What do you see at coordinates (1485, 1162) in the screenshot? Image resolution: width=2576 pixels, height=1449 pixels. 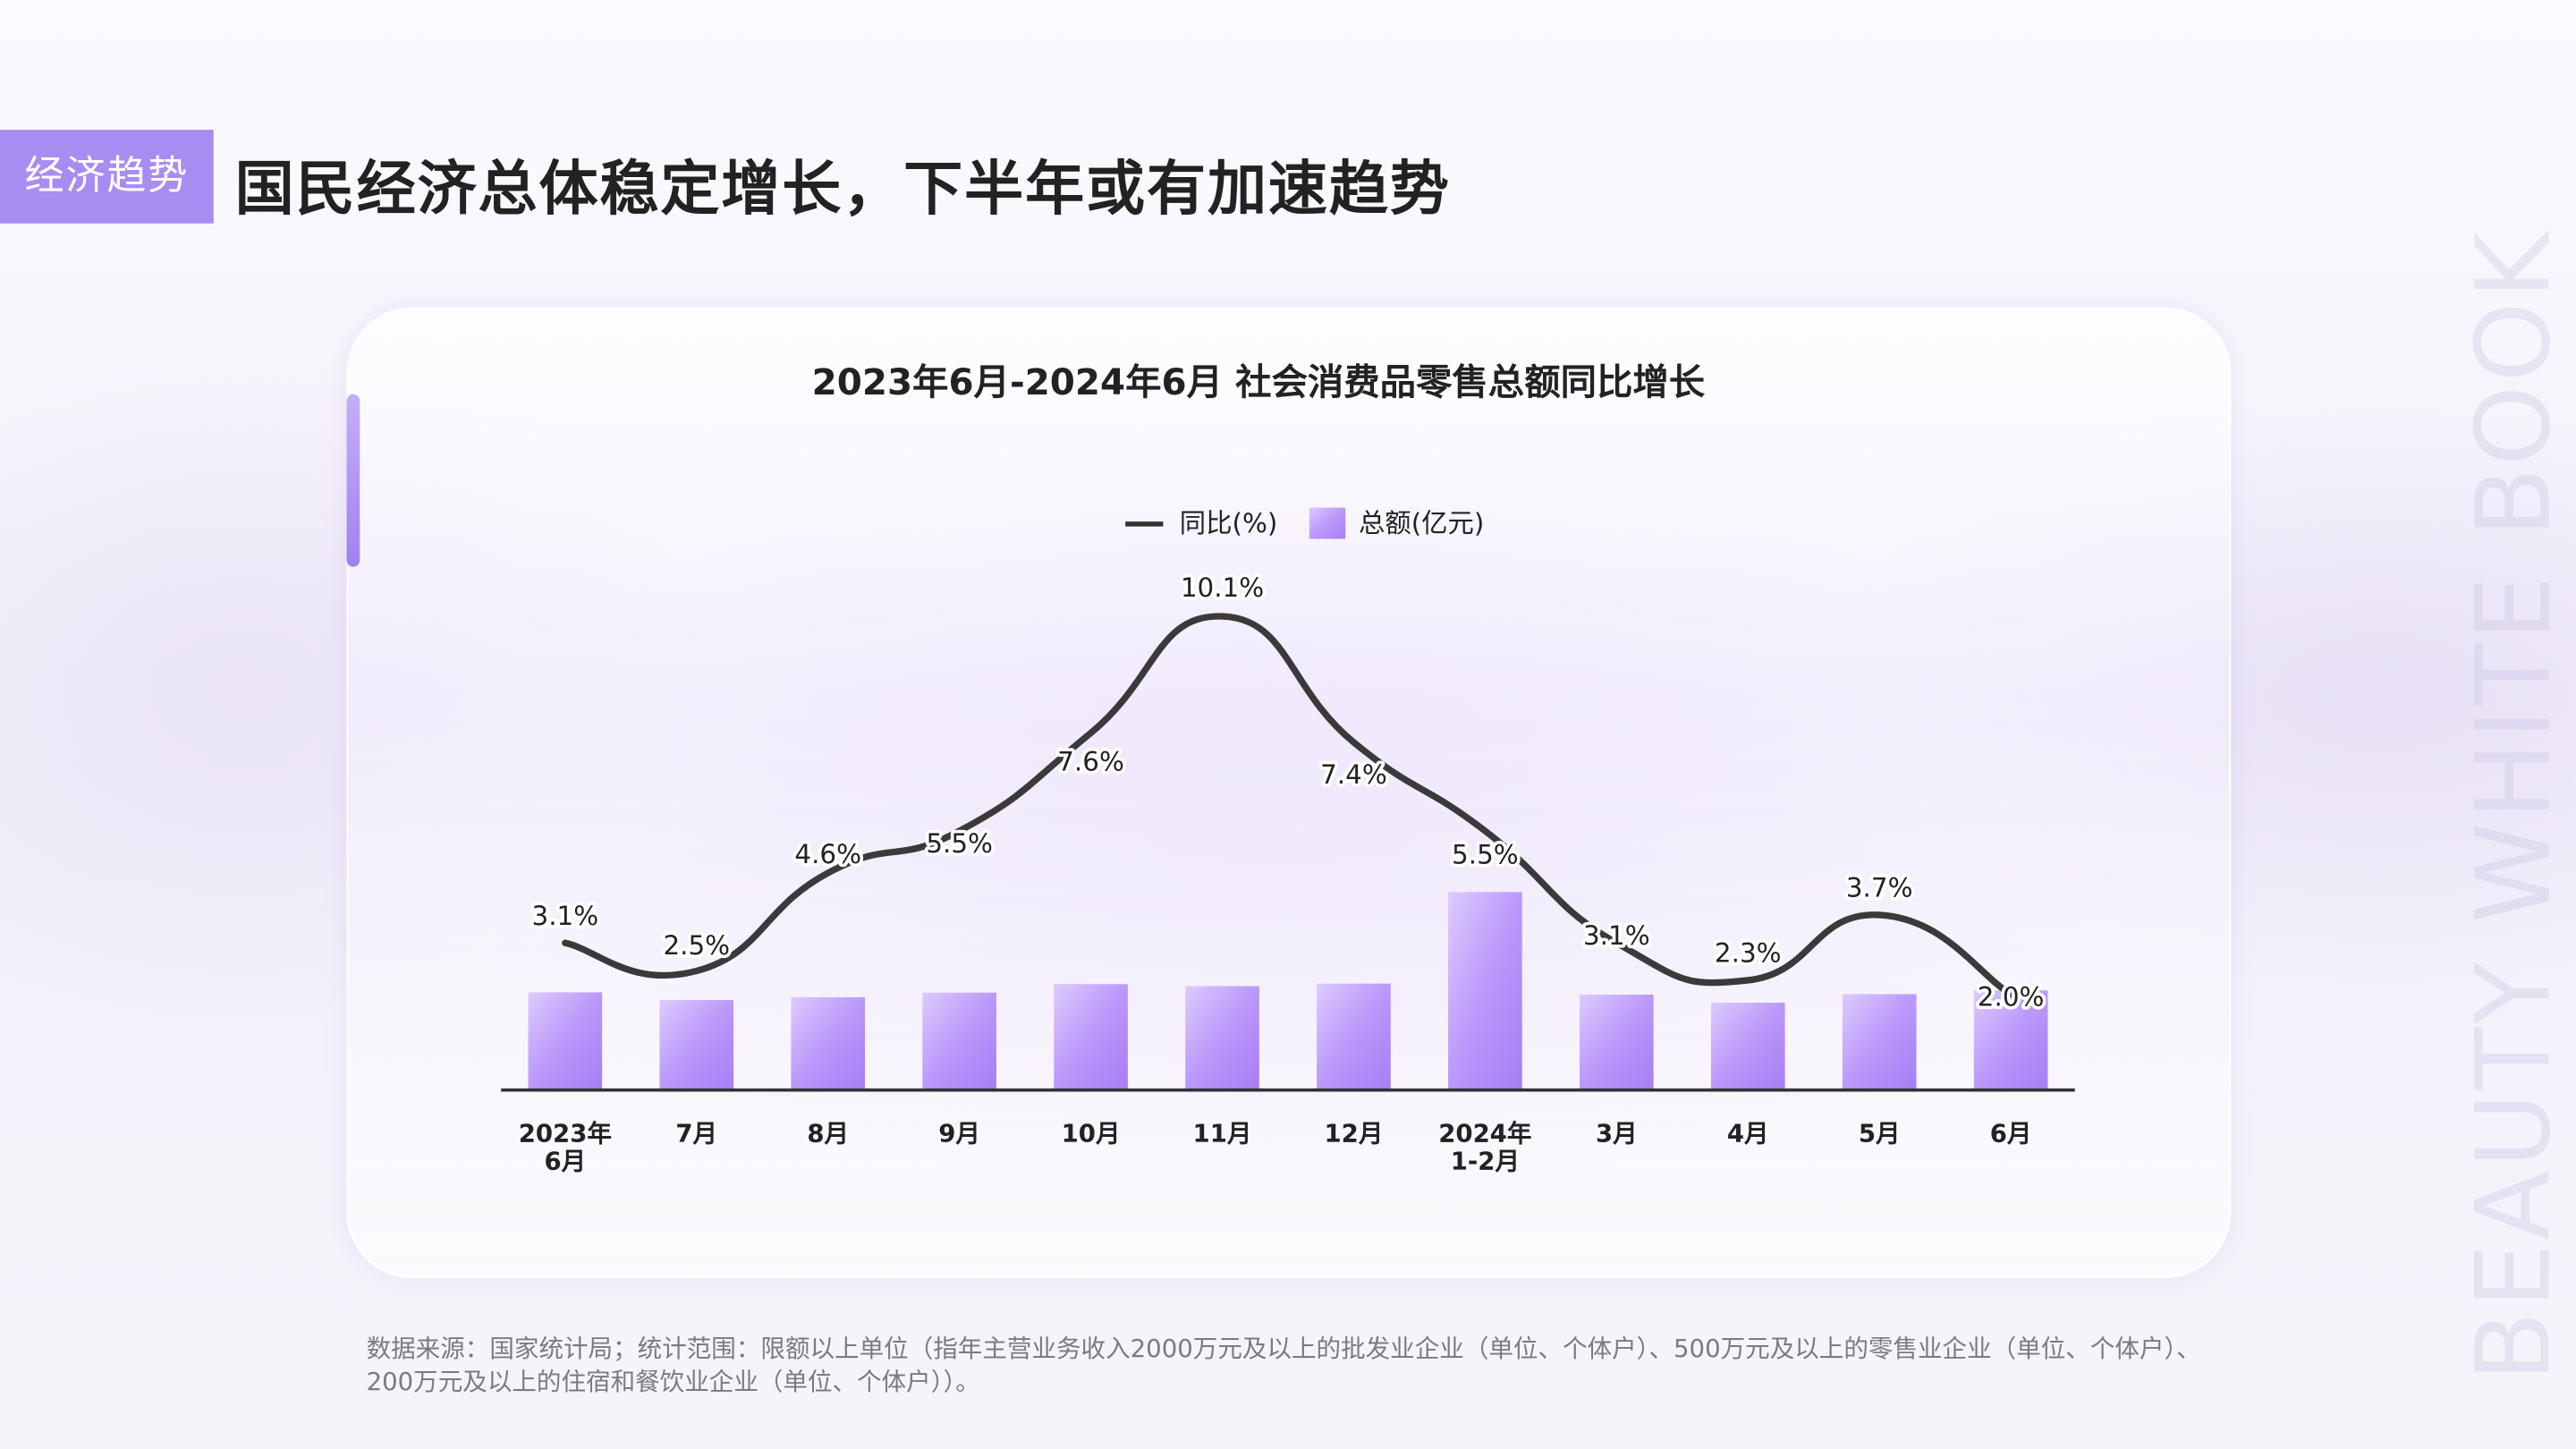 I see `x-tick-label: 1-2月` at bounding box center [1485, 1162].